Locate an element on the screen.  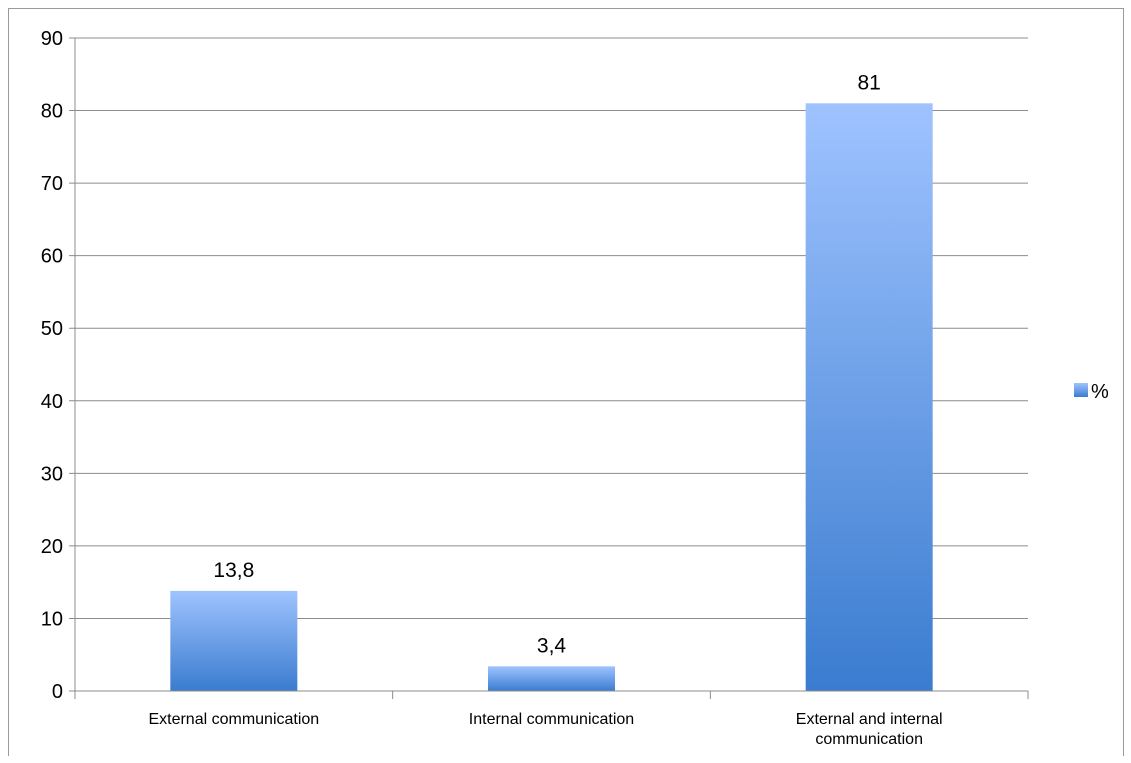
x-category-label: Internal communication is located at coordinates (551, 719).